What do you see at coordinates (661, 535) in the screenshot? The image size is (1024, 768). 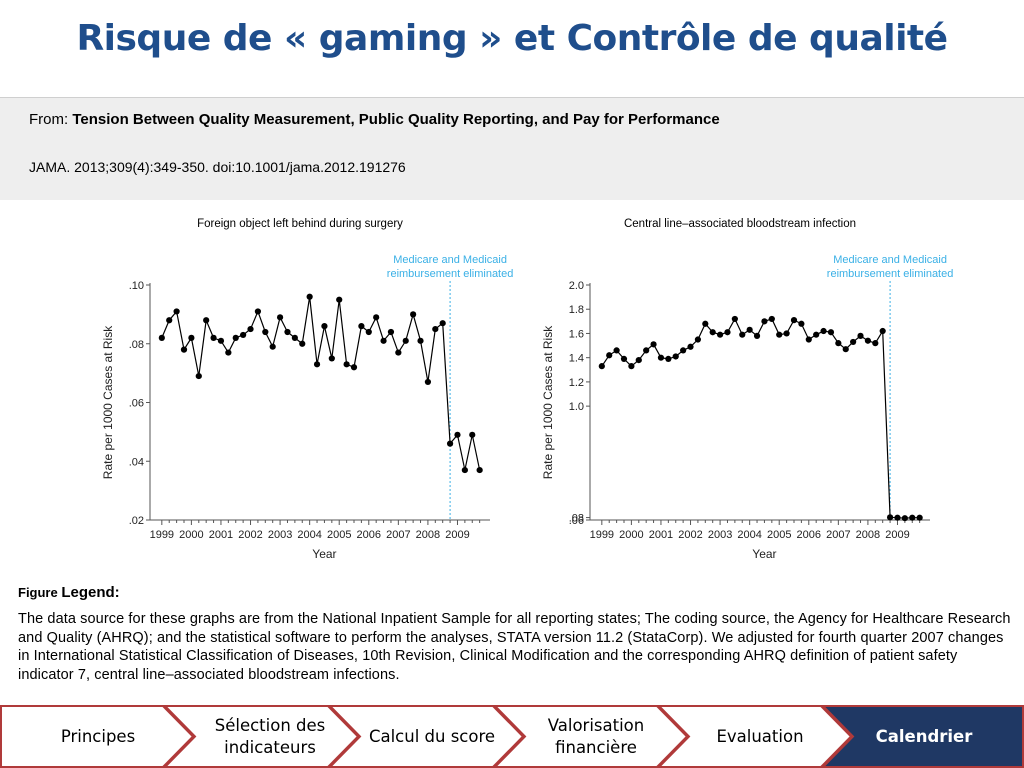 I see `chart-clabsi-xtick-label-2: 2001` at bounding box center [661, 535].